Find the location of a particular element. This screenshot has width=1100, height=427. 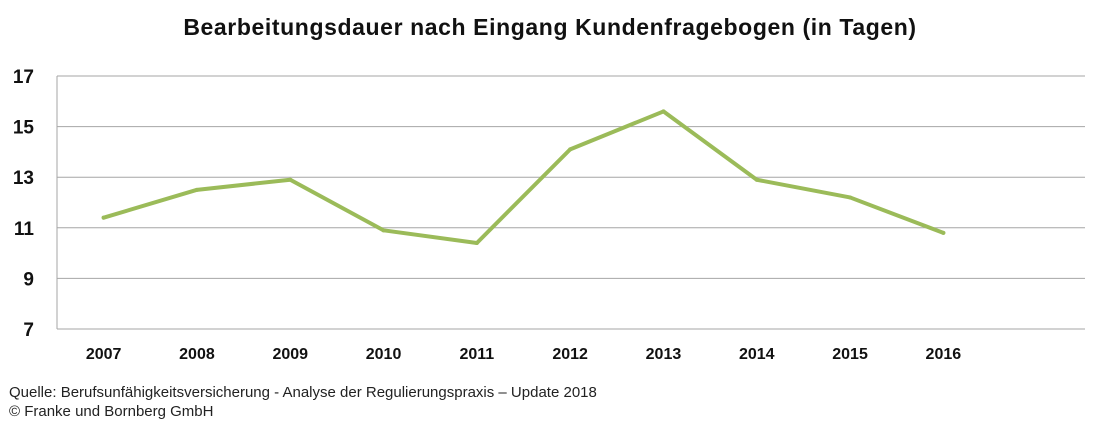

y-tick-label: 11 is located at coordinates (24, 229).